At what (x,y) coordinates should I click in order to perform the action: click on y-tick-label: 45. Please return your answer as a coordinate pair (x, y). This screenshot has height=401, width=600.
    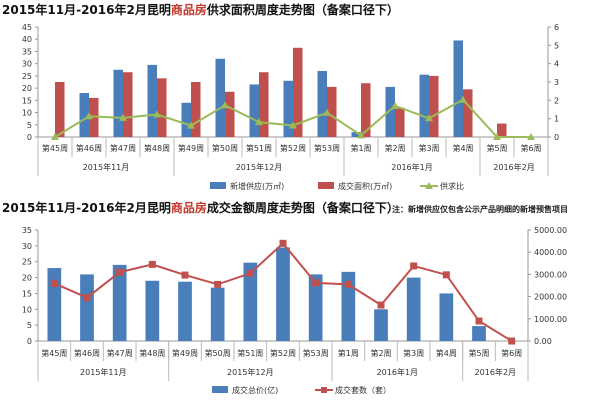
    Looking at the image, I should click on (27, 27).